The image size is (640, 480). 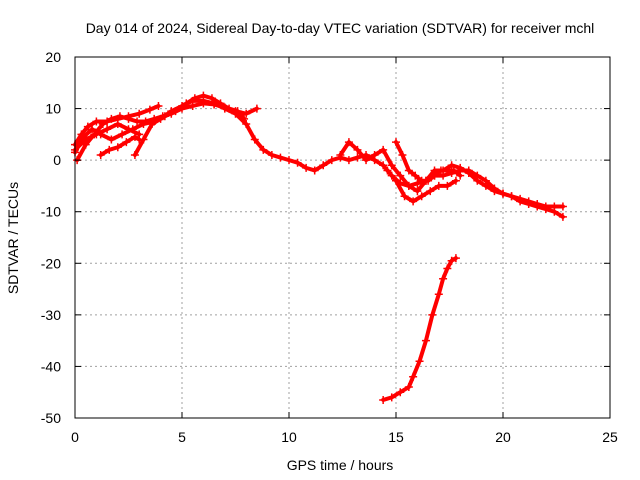 I want to click on y-tick-label: -50, so click(x=51, y=418).